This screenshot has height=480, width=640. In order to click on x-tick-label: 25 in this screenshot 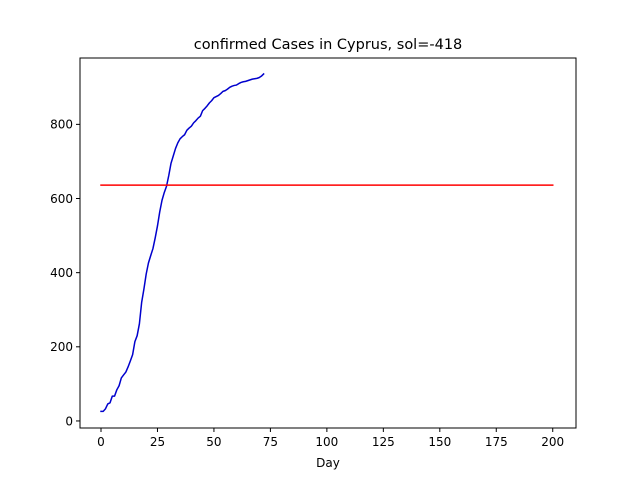, I will do `click(157, 442)`.